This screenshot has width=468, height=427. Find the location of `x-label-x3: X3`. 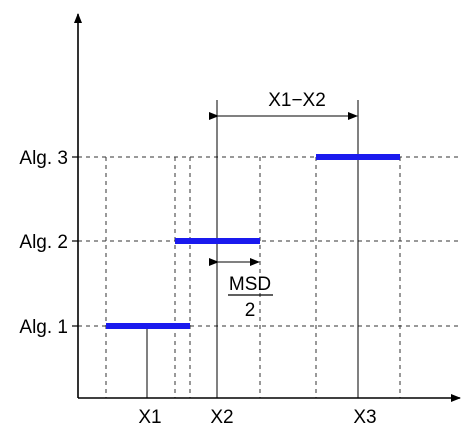

x-label-x3: X3 is located at coordinates (364, 417).